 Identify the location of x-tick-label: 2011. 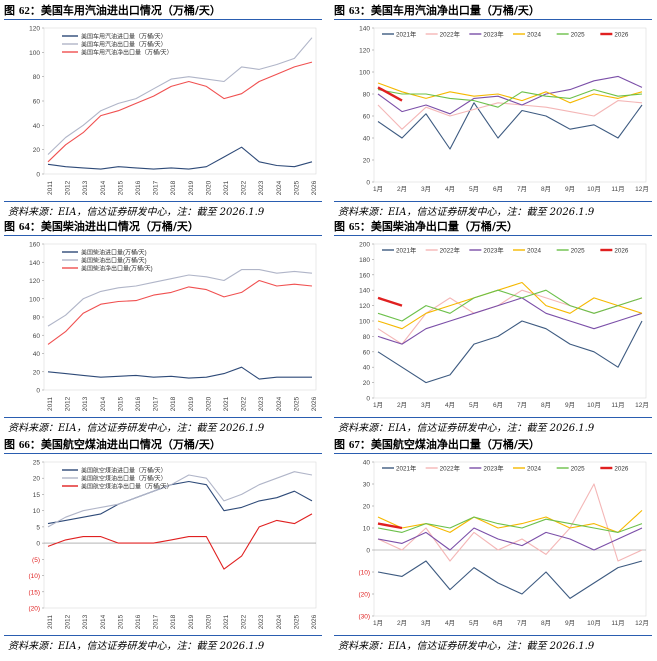
(50, 622).